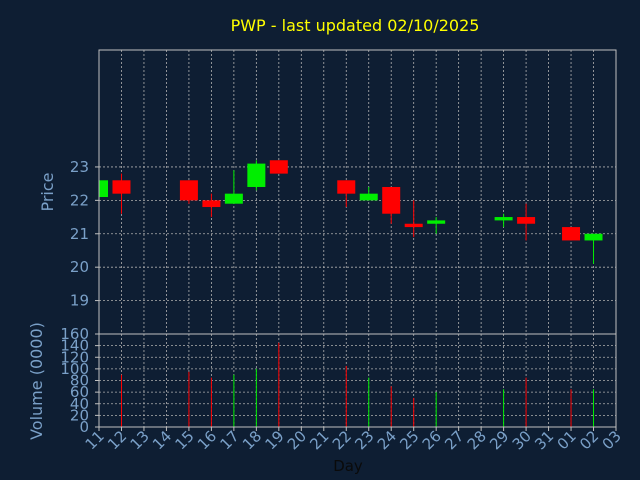  I want to click on price-tick-label: 22, so click(79, 200).